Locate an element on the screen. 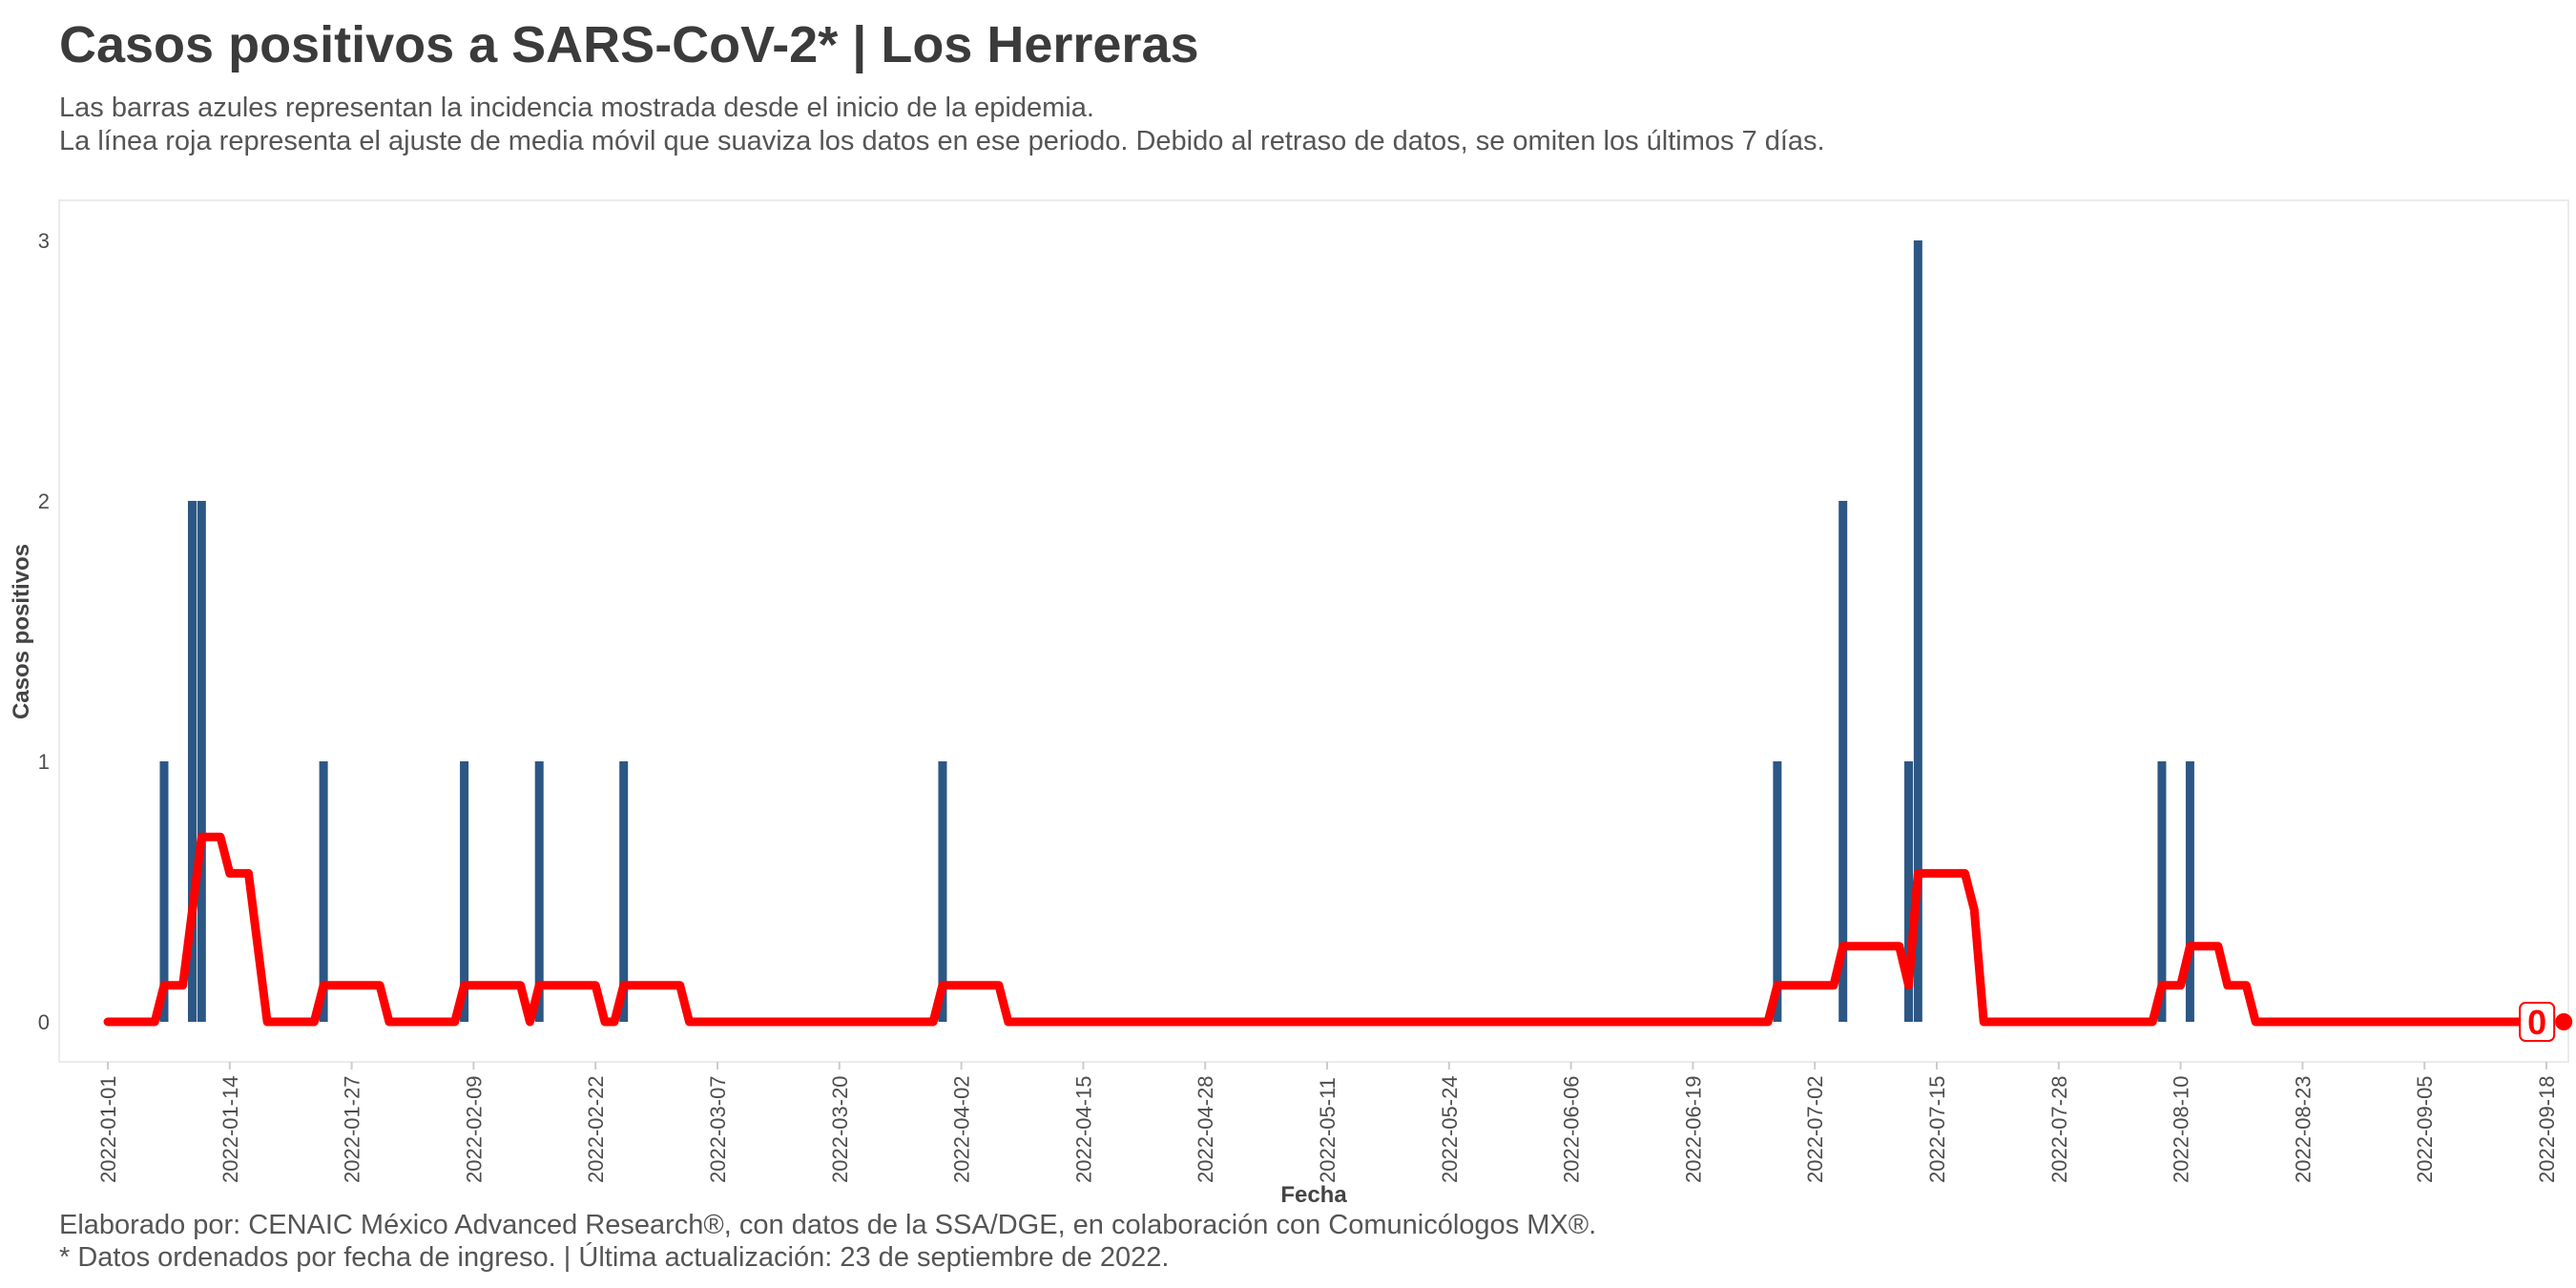  x-tick-label: 2022-09-05 is located at coordinates (2425, 1129).